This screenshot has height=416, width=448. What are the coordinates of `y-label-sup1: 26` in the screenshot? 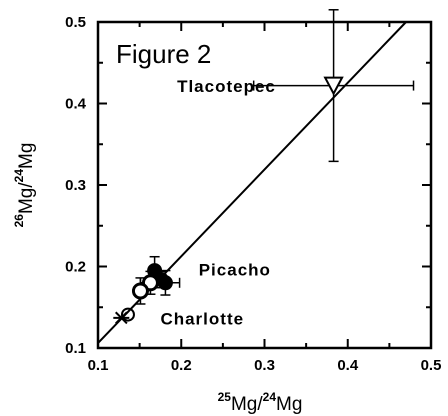 It's located at (19, 221).